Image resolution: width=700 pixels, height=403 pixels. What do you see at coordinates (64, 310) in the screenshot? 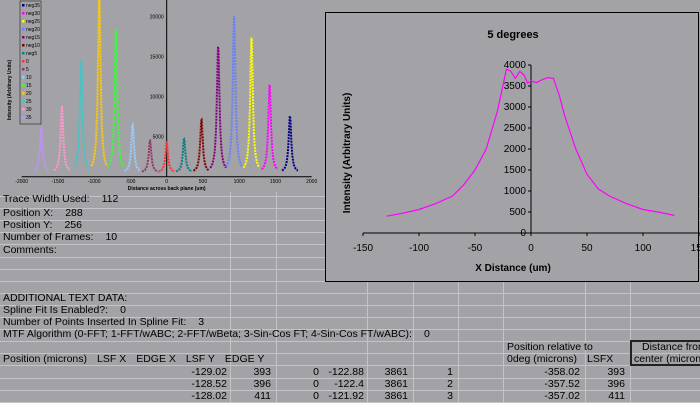
I see `spline-row: Spline Fit Is Enabled?: 0` at bounding box center [64, 310].